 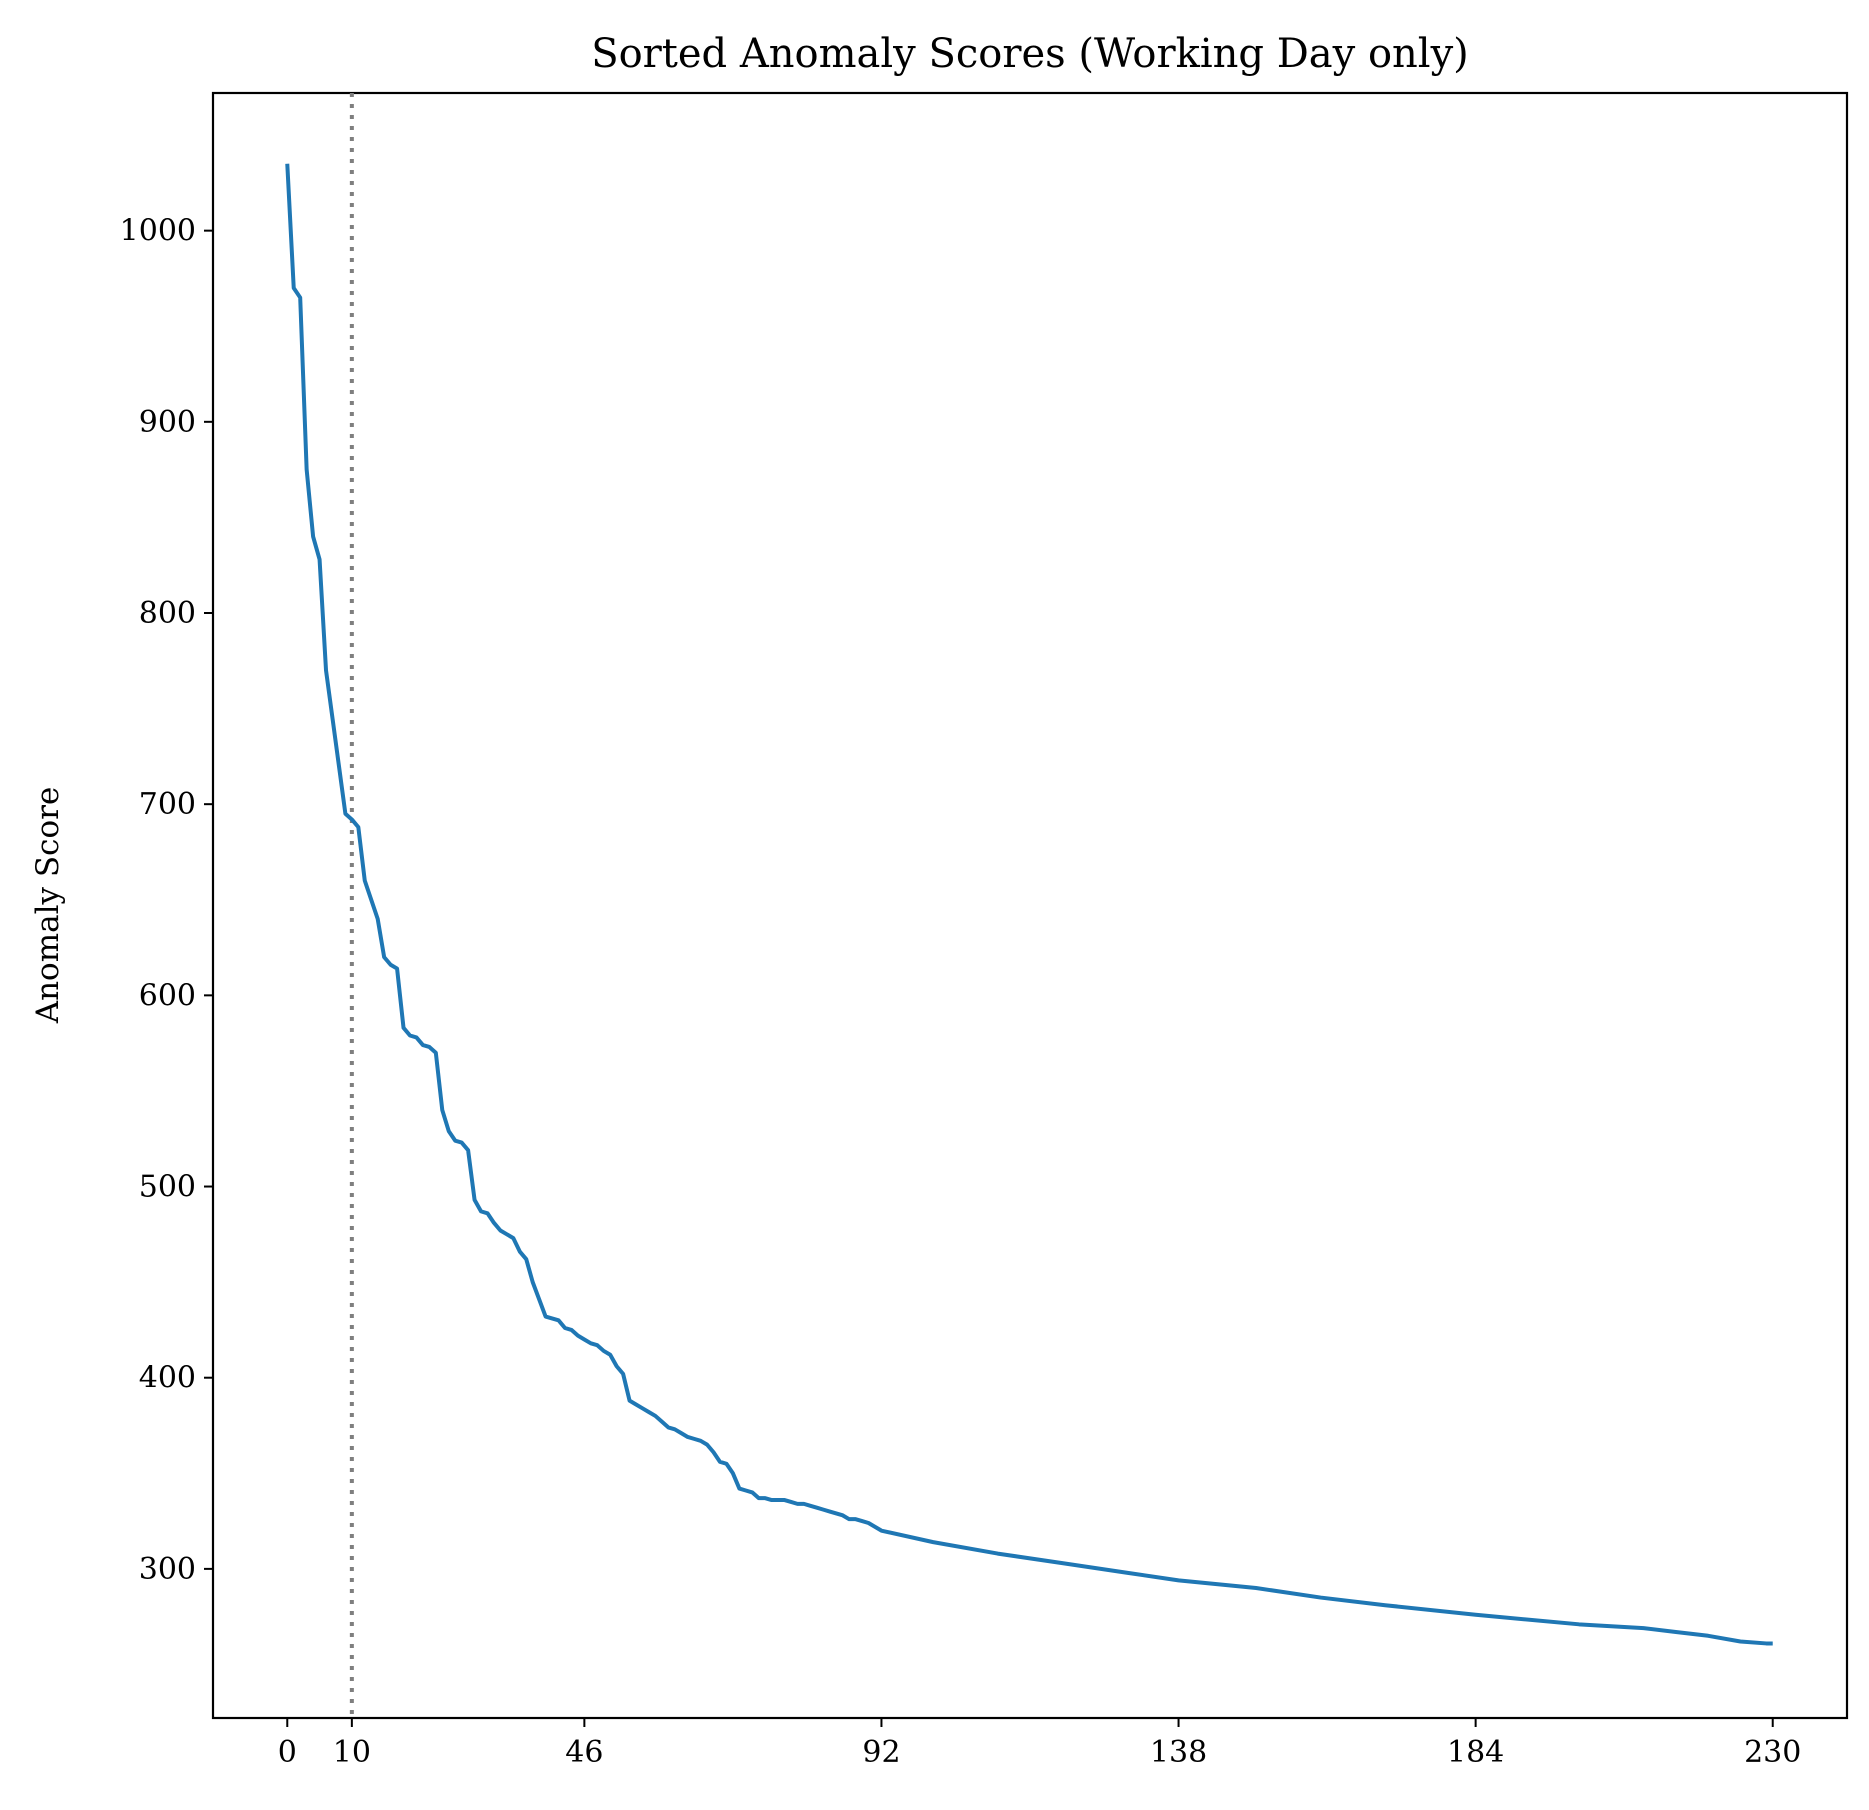 What do you see at coordinates (167, 1569) in the screenshot?
I see `y-tick-label: 300` at bounding box center [167, 1569].